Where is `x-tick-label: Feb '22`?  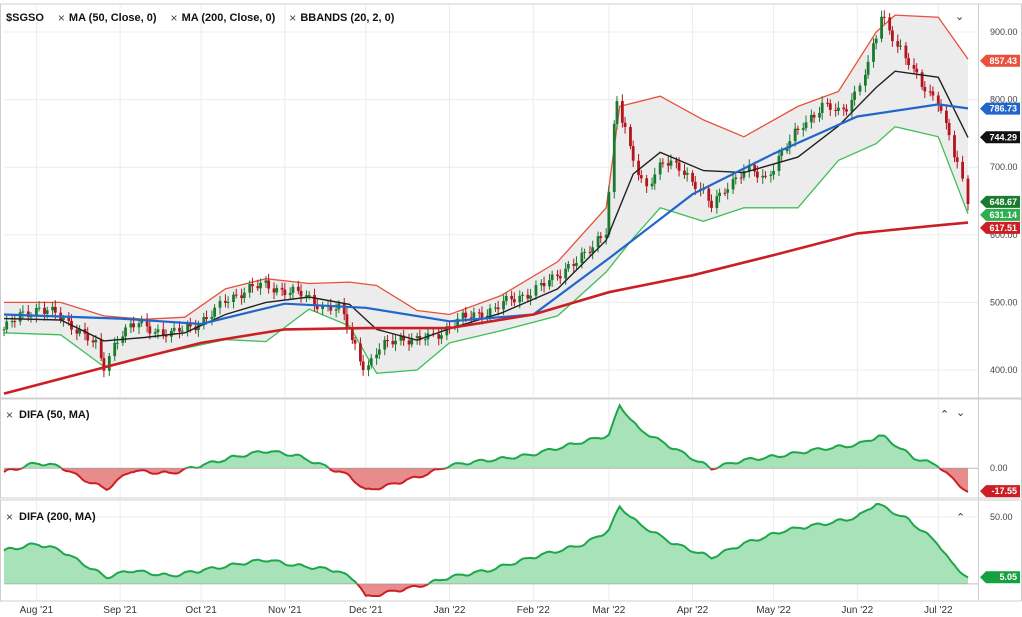 x-tick-label: Feb '22 is located at coordinates (533, 610).